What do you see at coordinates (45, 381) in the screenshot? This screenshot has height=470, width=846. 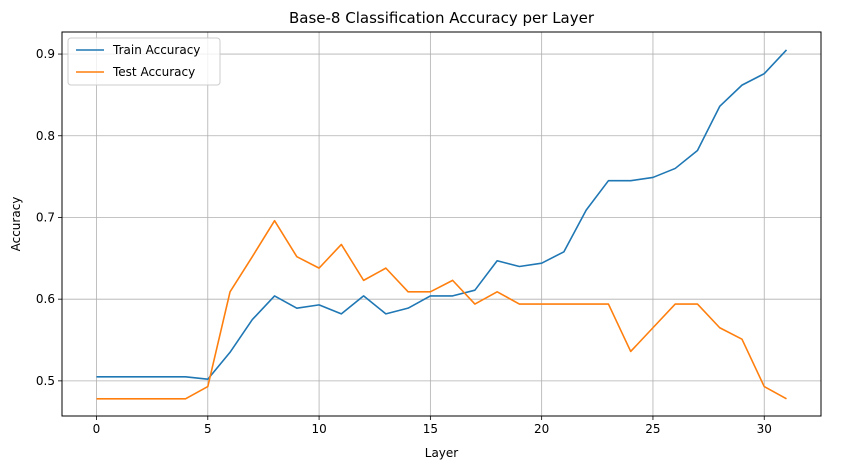 I see `y-tick-label: 0.5` at bounding box center [45, 381].